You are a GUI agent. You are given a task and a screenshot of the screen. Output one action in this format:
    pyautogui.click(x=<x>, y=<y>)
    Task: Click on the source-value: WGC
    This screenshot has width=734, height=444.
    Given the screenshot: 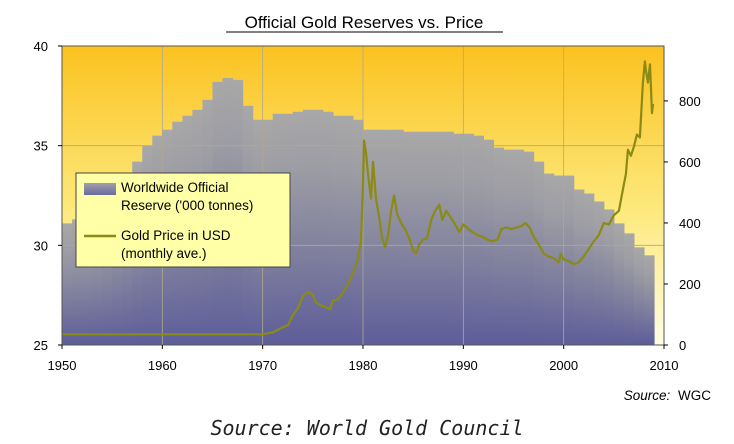 What is the action you would take?
    pyautogui.click(x=694, y=395)
    